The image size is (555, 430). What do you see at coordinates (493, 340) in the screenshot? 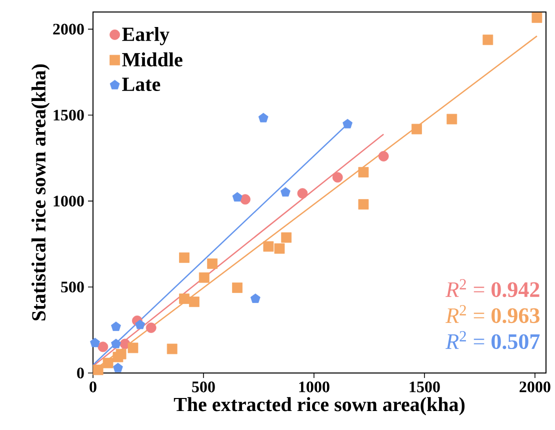
I see `annotation: R$^{2}$ = 0.507` at bounding box center [493, 340].